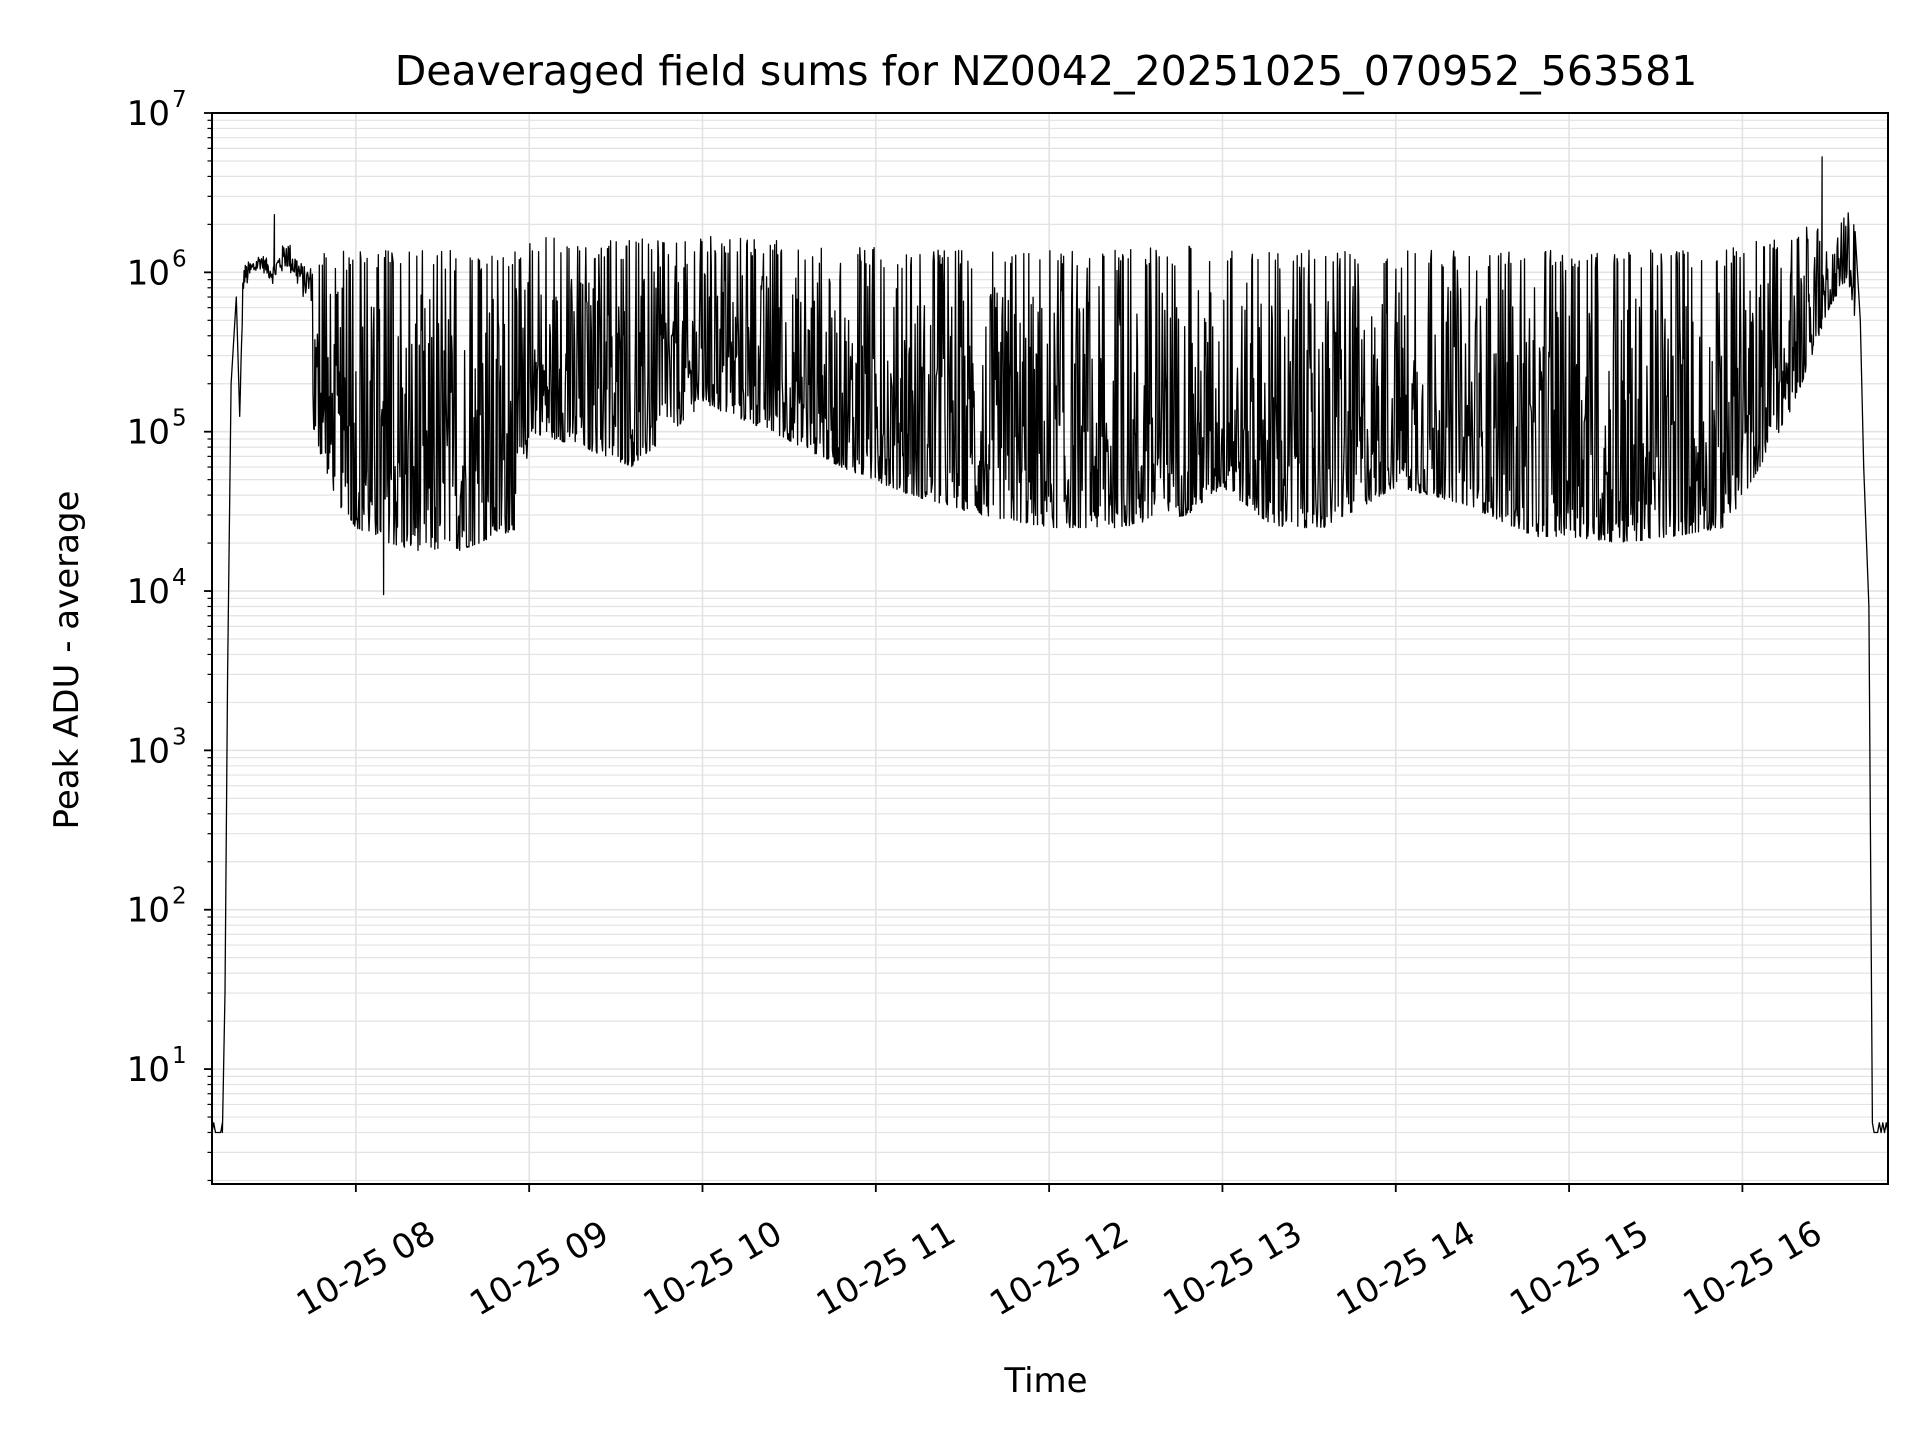 The image size is (1920, 1440). Describe the element at coordinates (179, 1056) in the screenshot. I see `y-tick-exponent: 1` at that location.